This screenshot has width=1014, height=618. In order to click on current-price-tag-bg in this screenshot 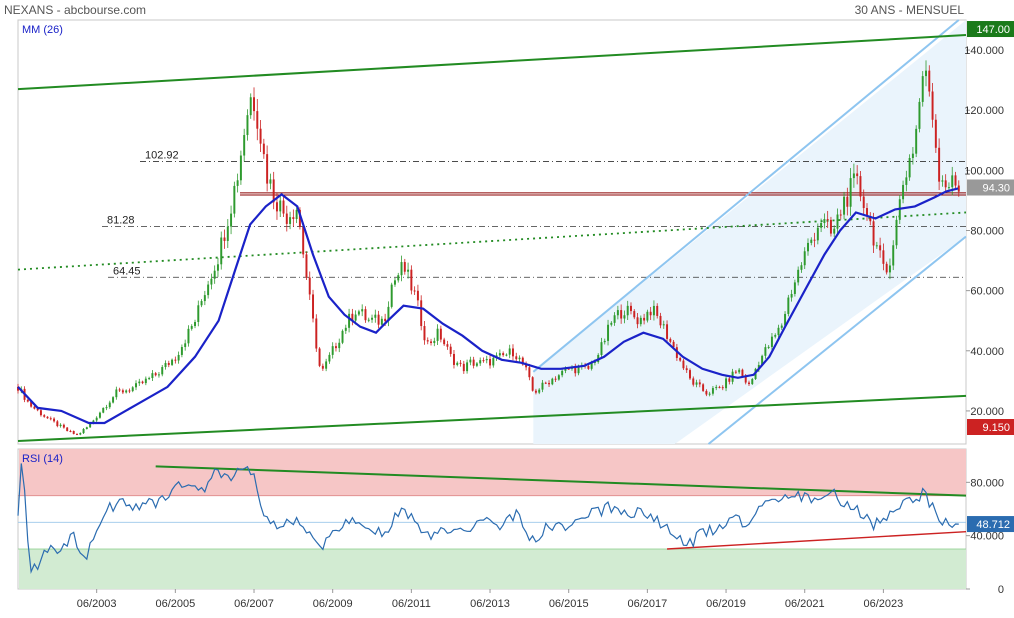, I will do `click(990, 187)`.